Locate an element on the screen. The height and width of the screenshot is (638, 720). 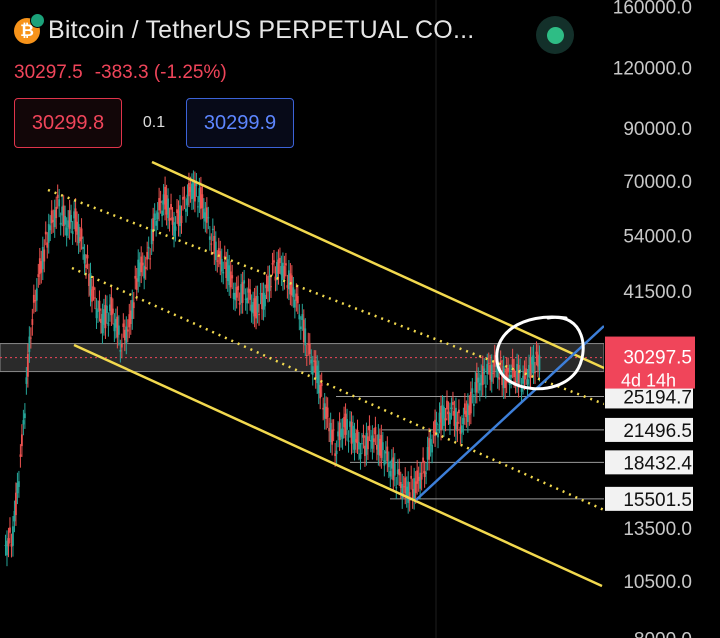
axis-tick-label: 54000.0 is located at coordinates (657, 237).